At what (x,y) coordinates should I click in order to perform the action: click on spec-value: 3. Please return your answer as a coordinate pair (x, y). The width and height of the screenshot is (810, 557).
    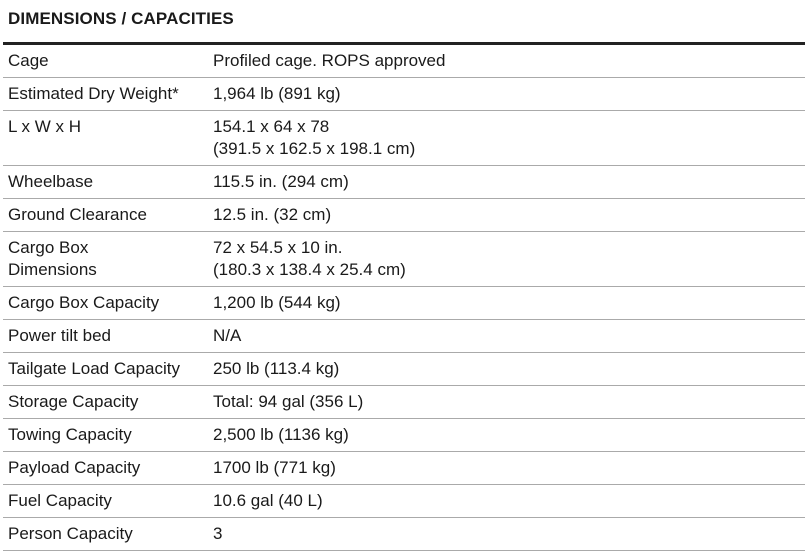
    Looking at the image, I should click on (506, 534).